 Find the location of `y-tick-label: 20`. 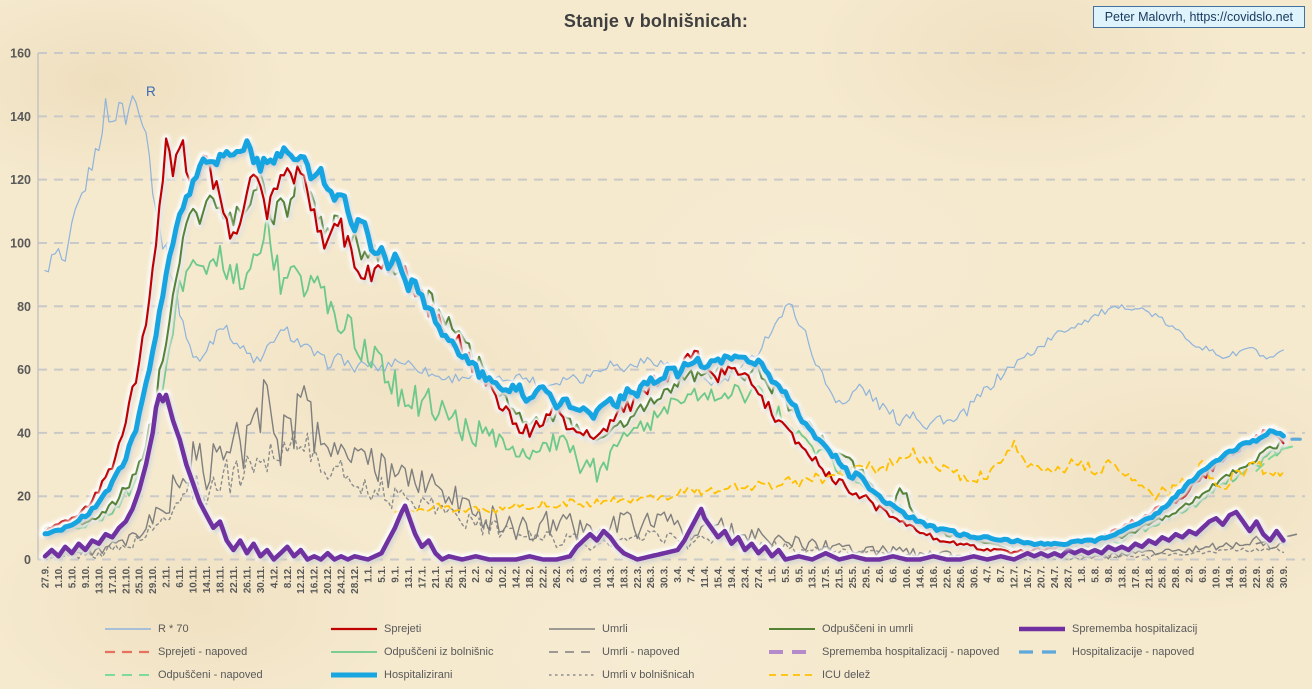

y-tick-label: 20 is located at coordinates (24, 497).